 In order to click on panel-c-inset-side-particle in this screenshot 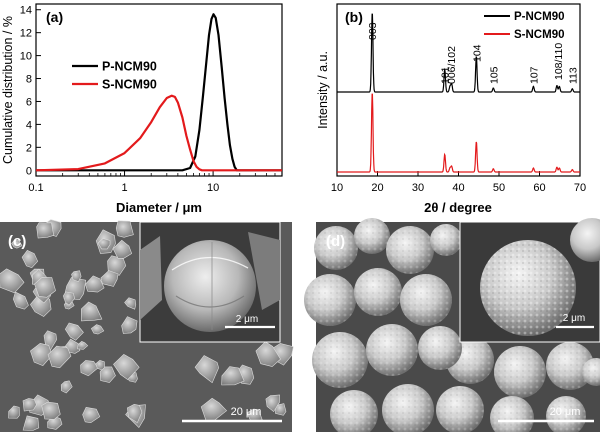, I will do `click(151, 278)`.